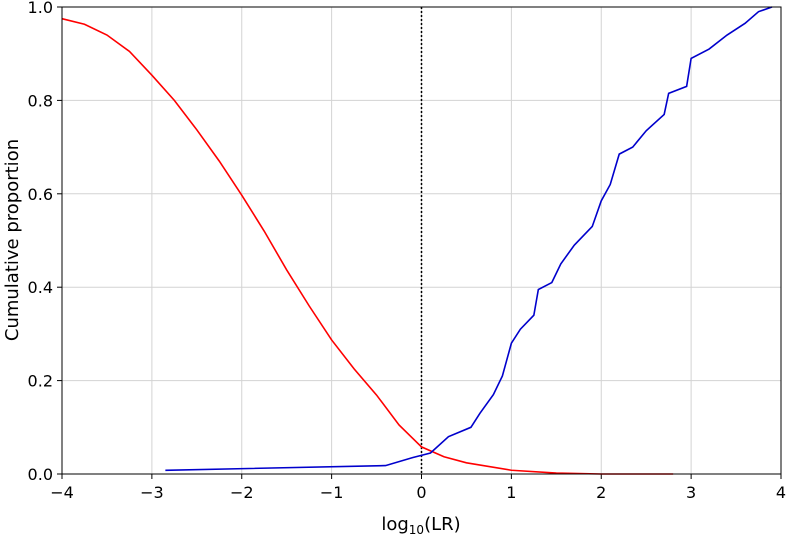  I want to click on y-tick-label: 0.2, so click(40, 381).